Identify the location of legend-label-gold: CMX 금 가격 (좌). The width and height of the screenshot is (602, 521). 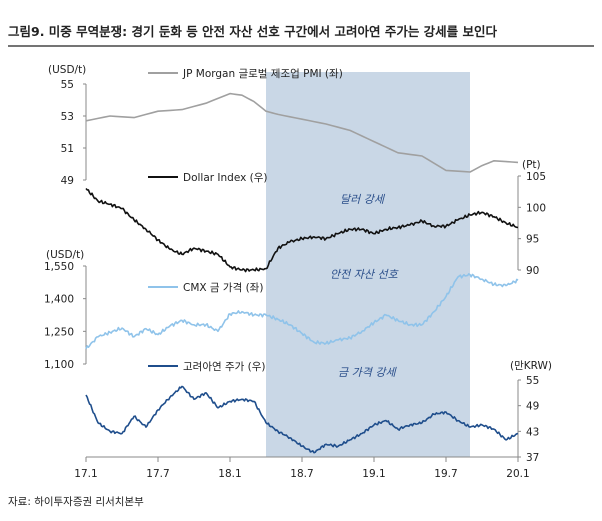
(223, 287).